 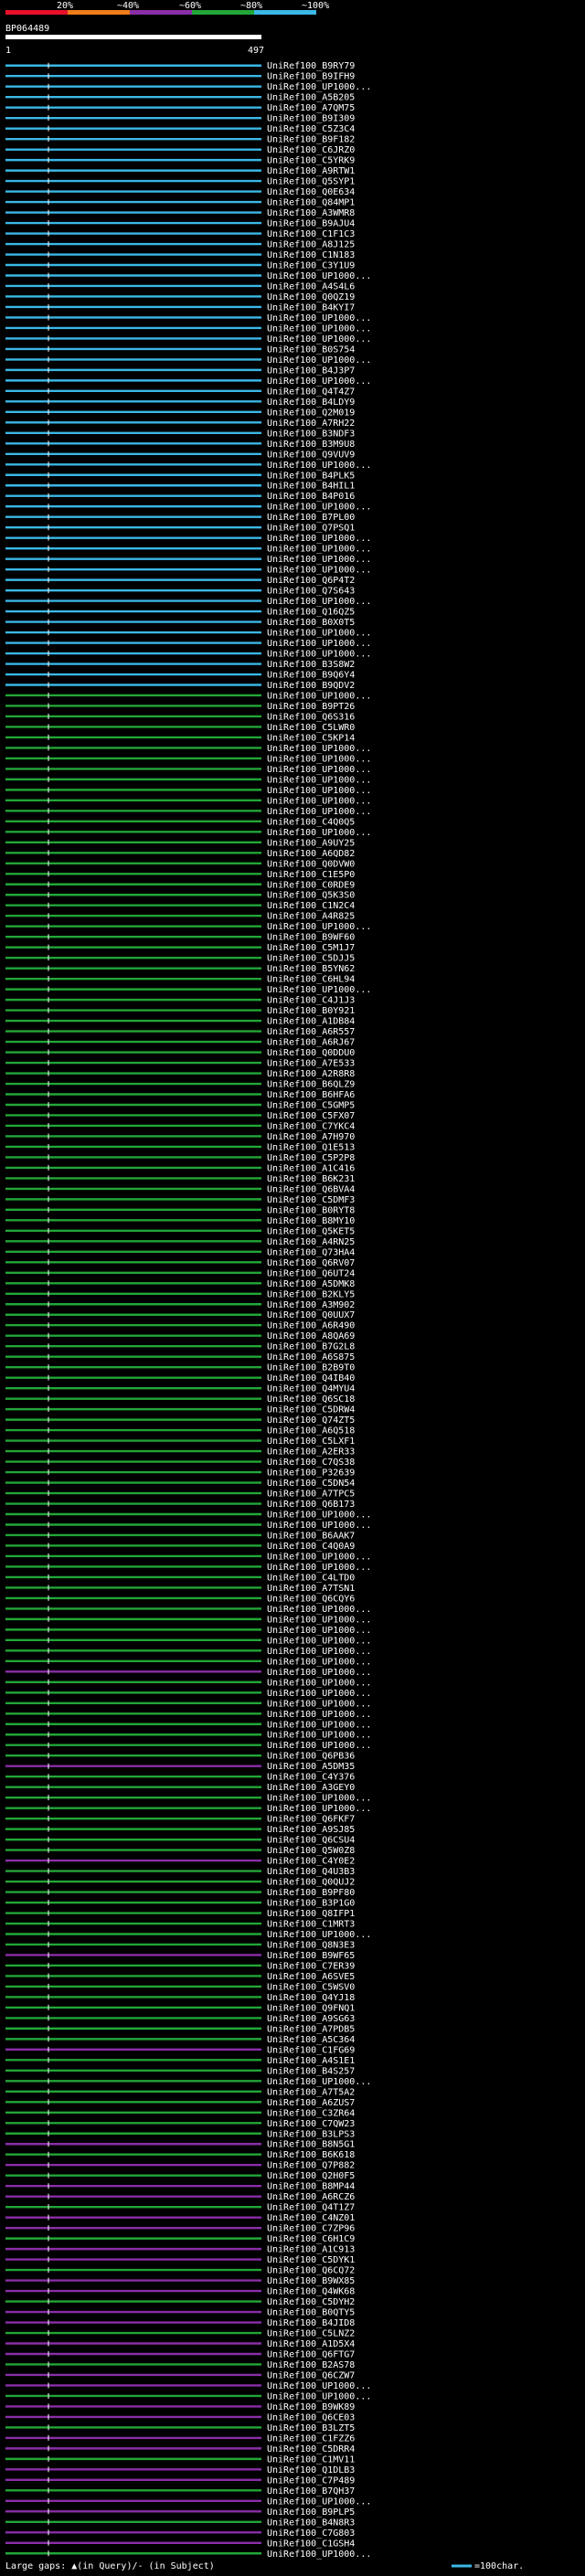 I want to click on hit-label: UniRef100_Q2H0F5, so click(x=311, y=2176).